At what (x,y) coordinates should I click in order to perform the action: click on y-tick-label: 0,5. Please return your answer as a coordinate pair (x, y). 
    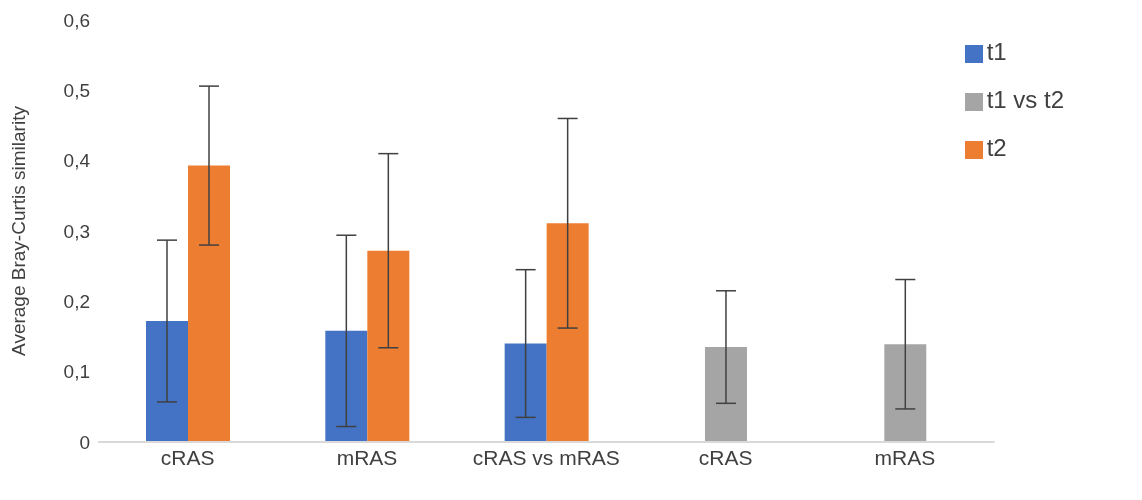
    Looking at the image, I should click on (76, 91).